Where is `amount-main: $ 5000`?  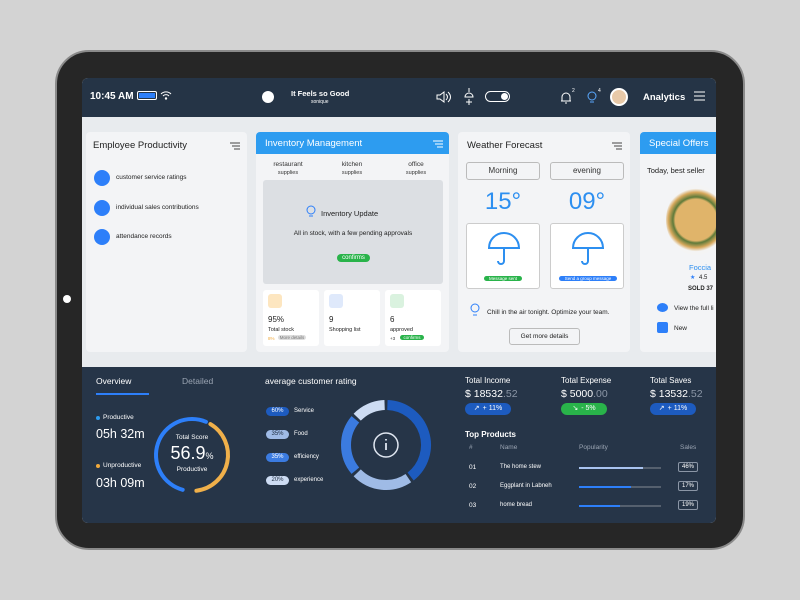
amount-main: $ 5000 is located at coordinates (577, 394).